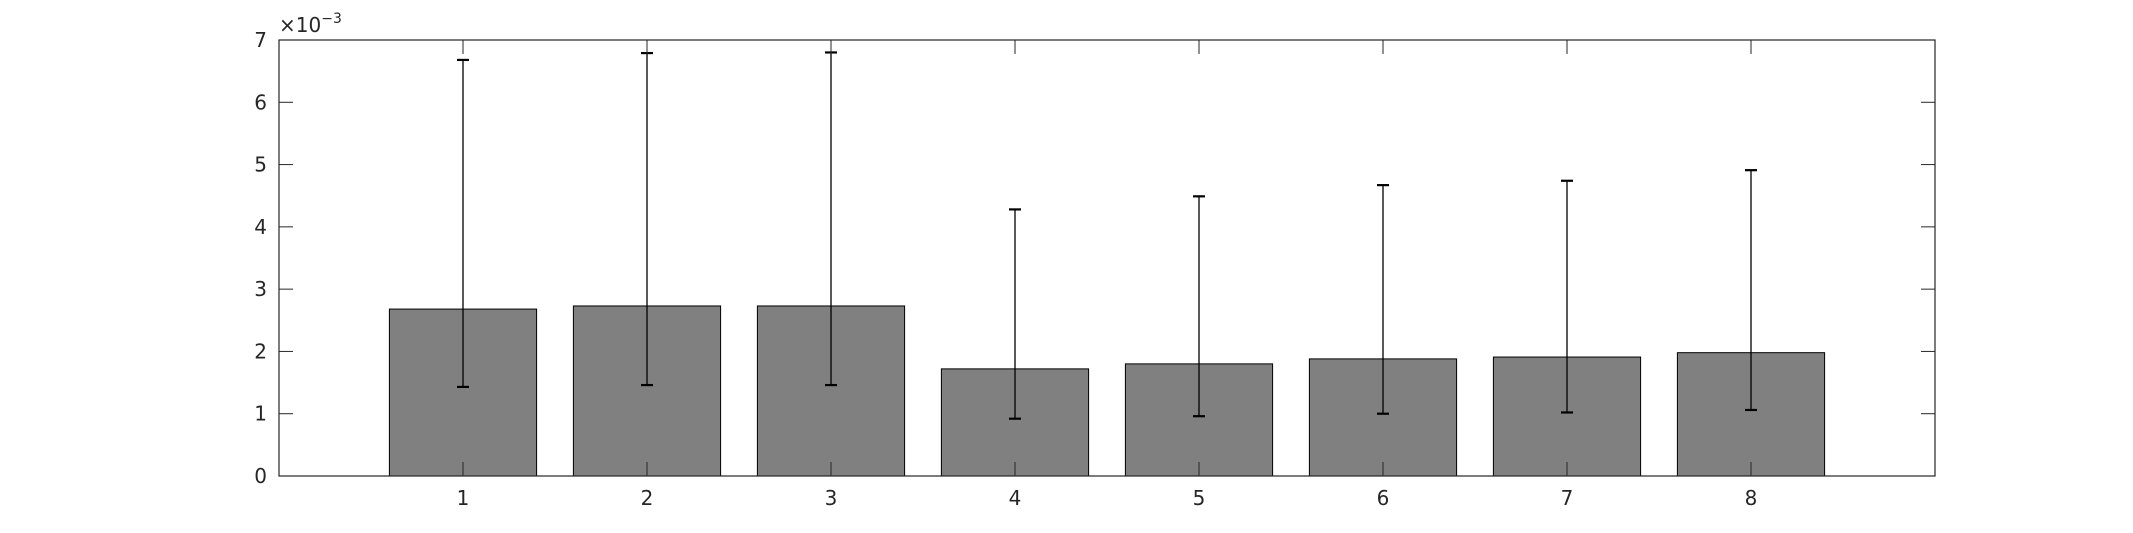 The width and height of the screenshot is (2133, 533). Describe the element at coordinates (260, 289) in the screenshot. I see `y-tick-label-3: 3` at that location.